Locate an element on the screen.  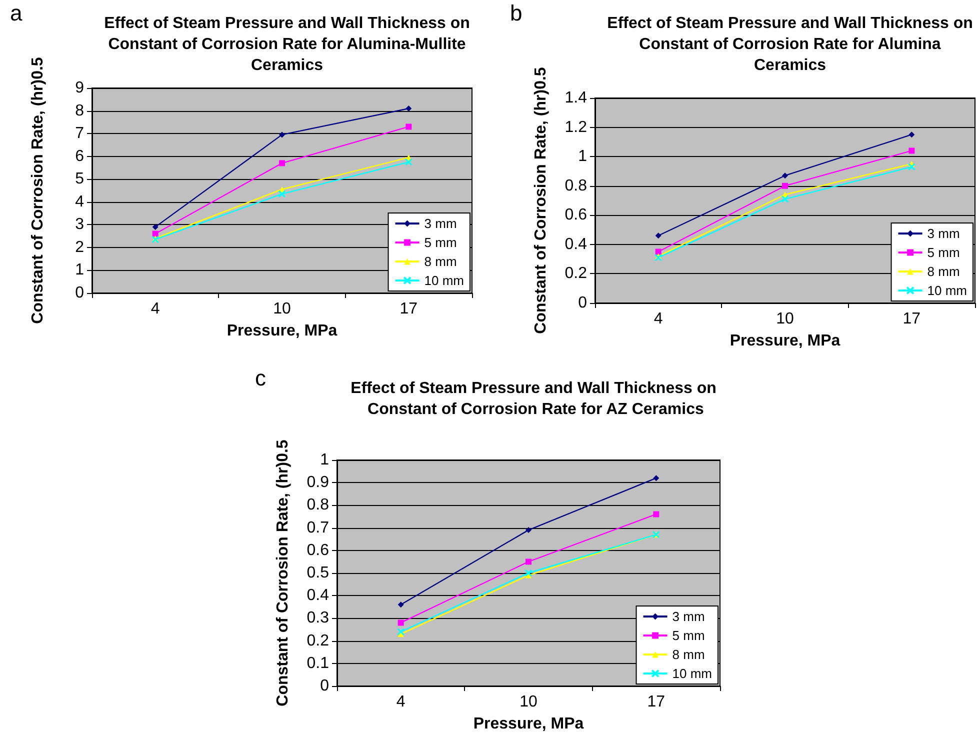
y-tick-label: 8 is located at coordinates (79, 111).